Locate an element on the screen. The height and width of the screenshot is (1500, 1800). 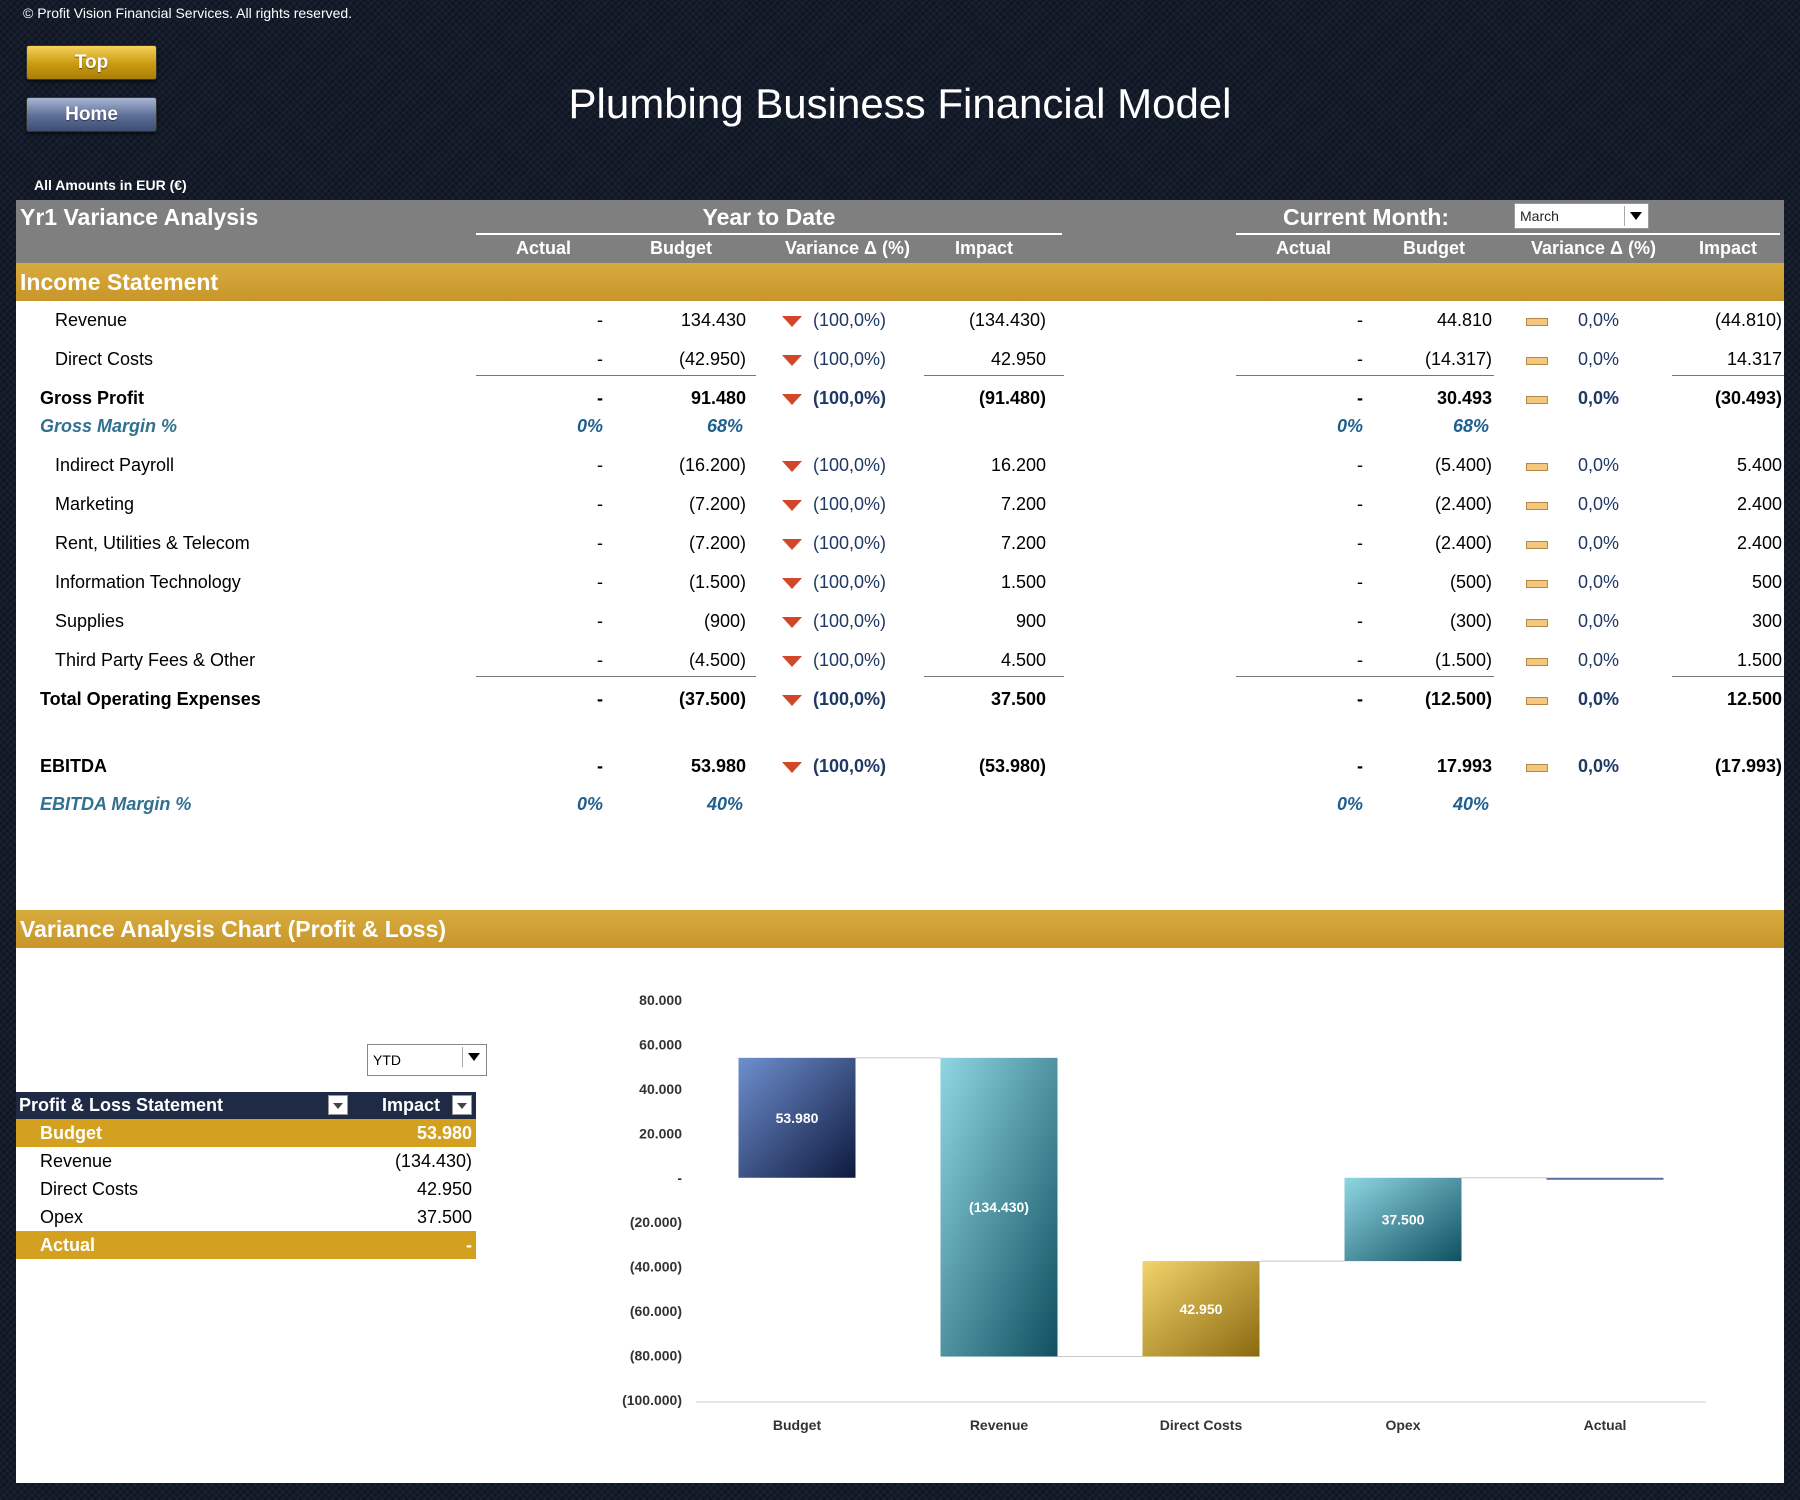
data-label: 53.980 is located at coordinates (797, 1118).